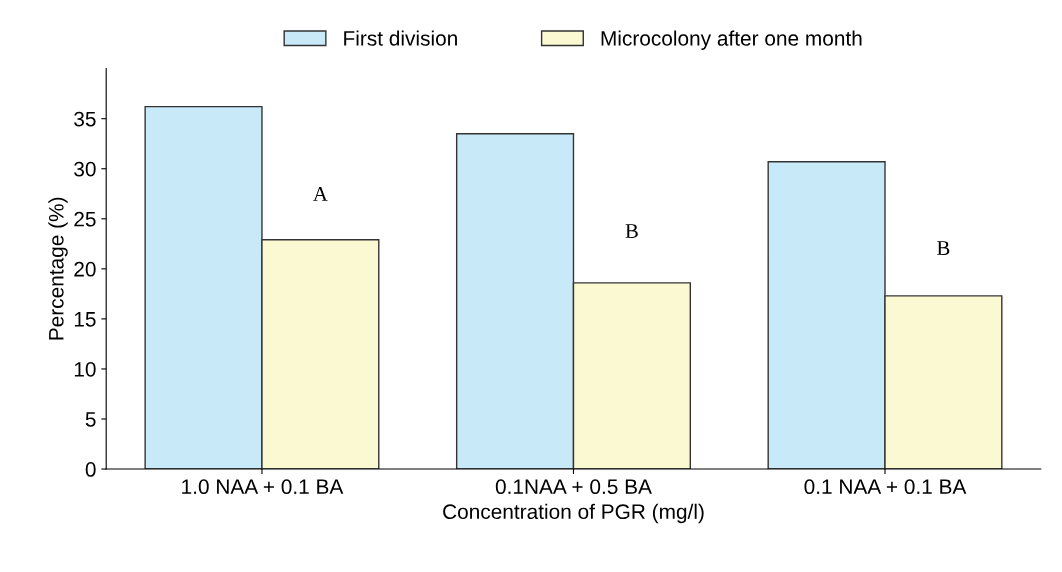 Image resolution: width=1062 pixels, height=572 pixels. Describe the element at coordinates (263, 487) in the screenshot. I see `x-tick-label: 1.0 NAA + 0.1 BA` at that location.